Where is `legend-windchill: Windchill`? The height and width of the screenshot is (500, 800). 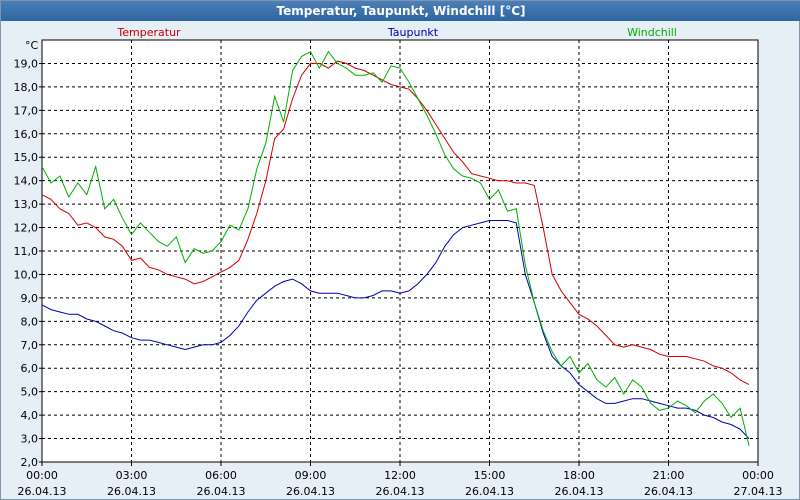 legend-windchill: Windchill is located at coordinates (652, 32).